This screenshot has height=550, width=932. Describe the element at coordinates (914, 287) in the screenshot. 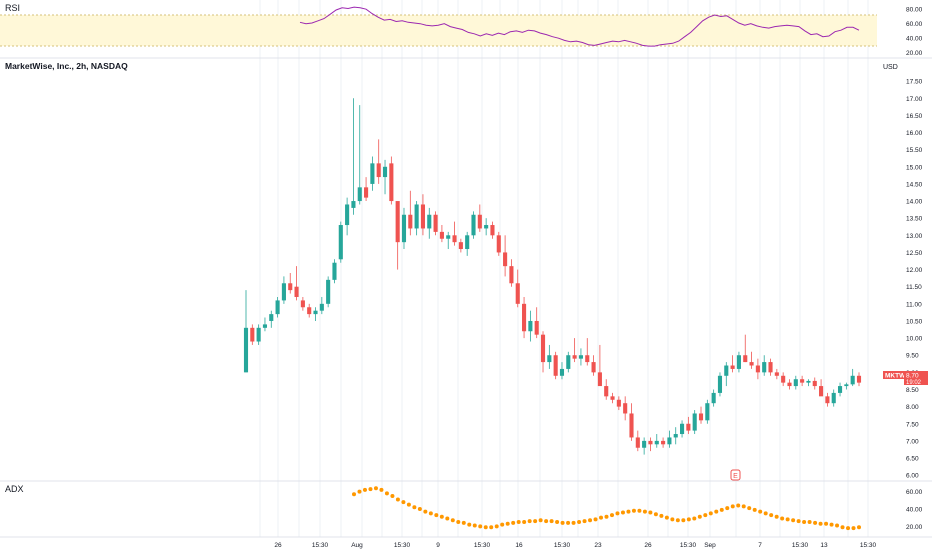

I see `price-tick-label: 11.50` at that location.